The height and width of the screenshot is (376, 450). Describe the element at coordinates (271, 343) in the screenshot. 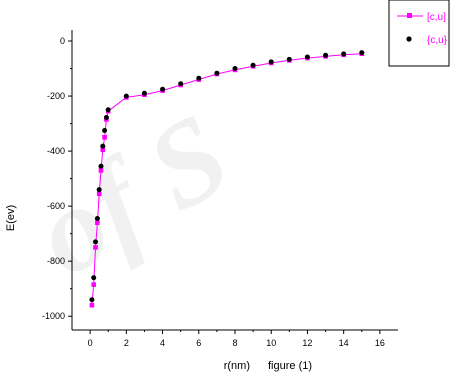

I see `x-tick-label: 10` at that location.